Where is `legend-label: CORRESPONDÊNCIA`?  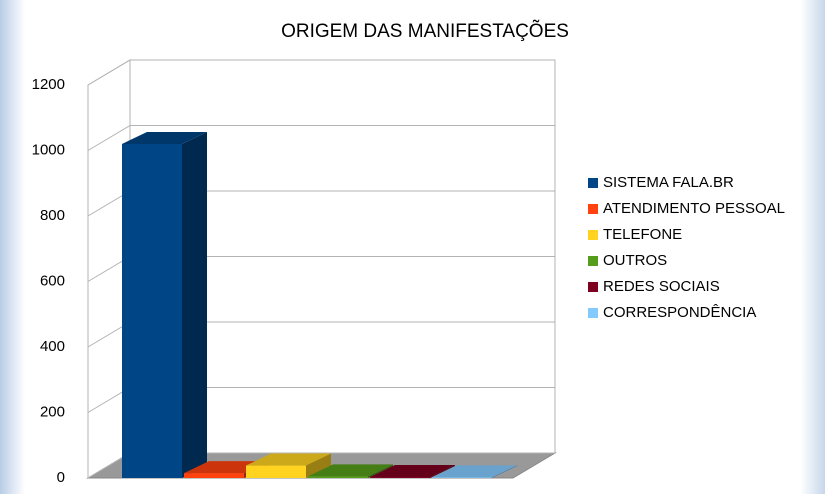
legend-label: CORRESPONDÊNCIA is located at coordinates (679, 312).